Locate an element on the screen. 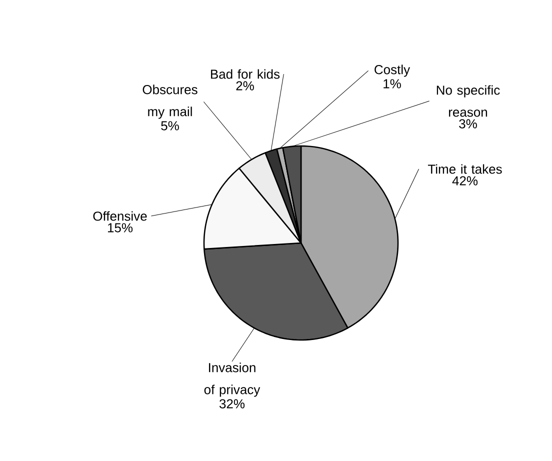 This screenshot has width=552, height=461. data-label: 1% is located at coordinates (392, 83).